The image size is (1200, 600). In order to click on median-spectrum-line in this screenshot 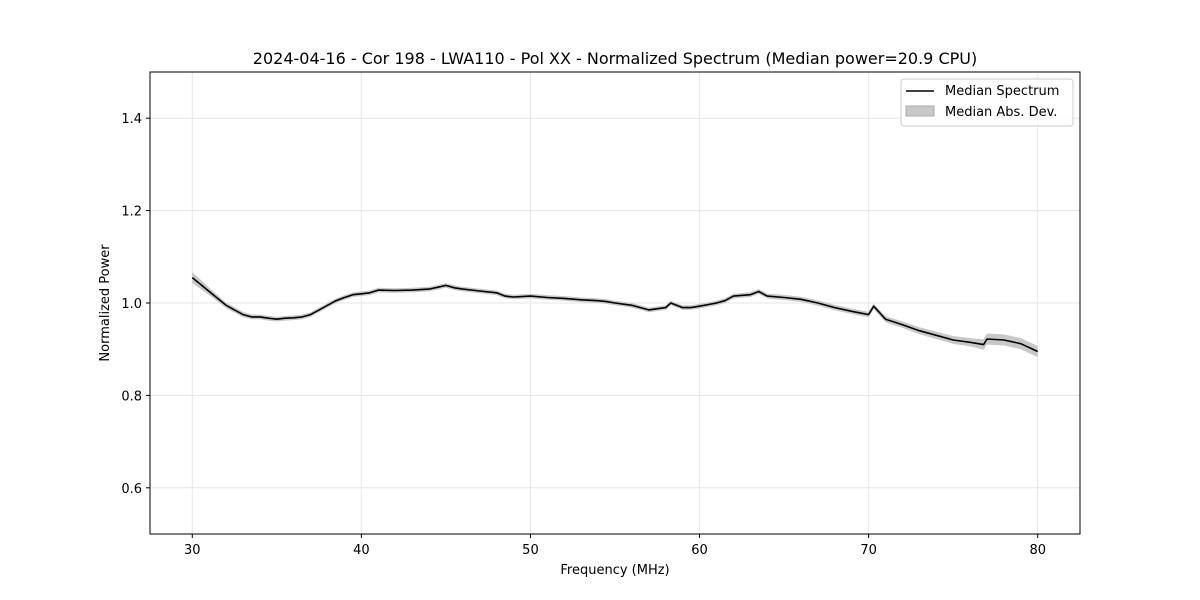, I will do `click(615, 314)`.